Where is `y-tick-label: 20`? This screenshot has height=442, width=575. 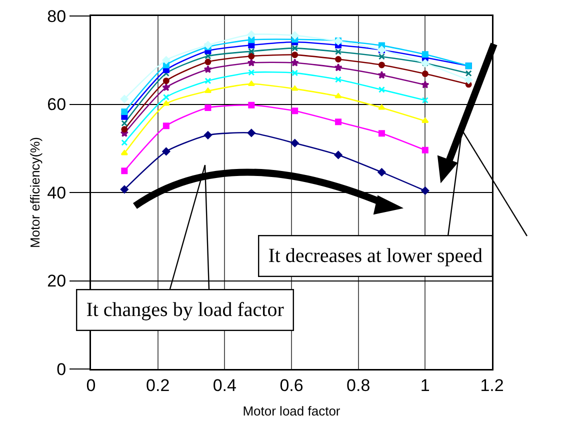 y-tick-label: 20 is located at coordinates (56, 281).